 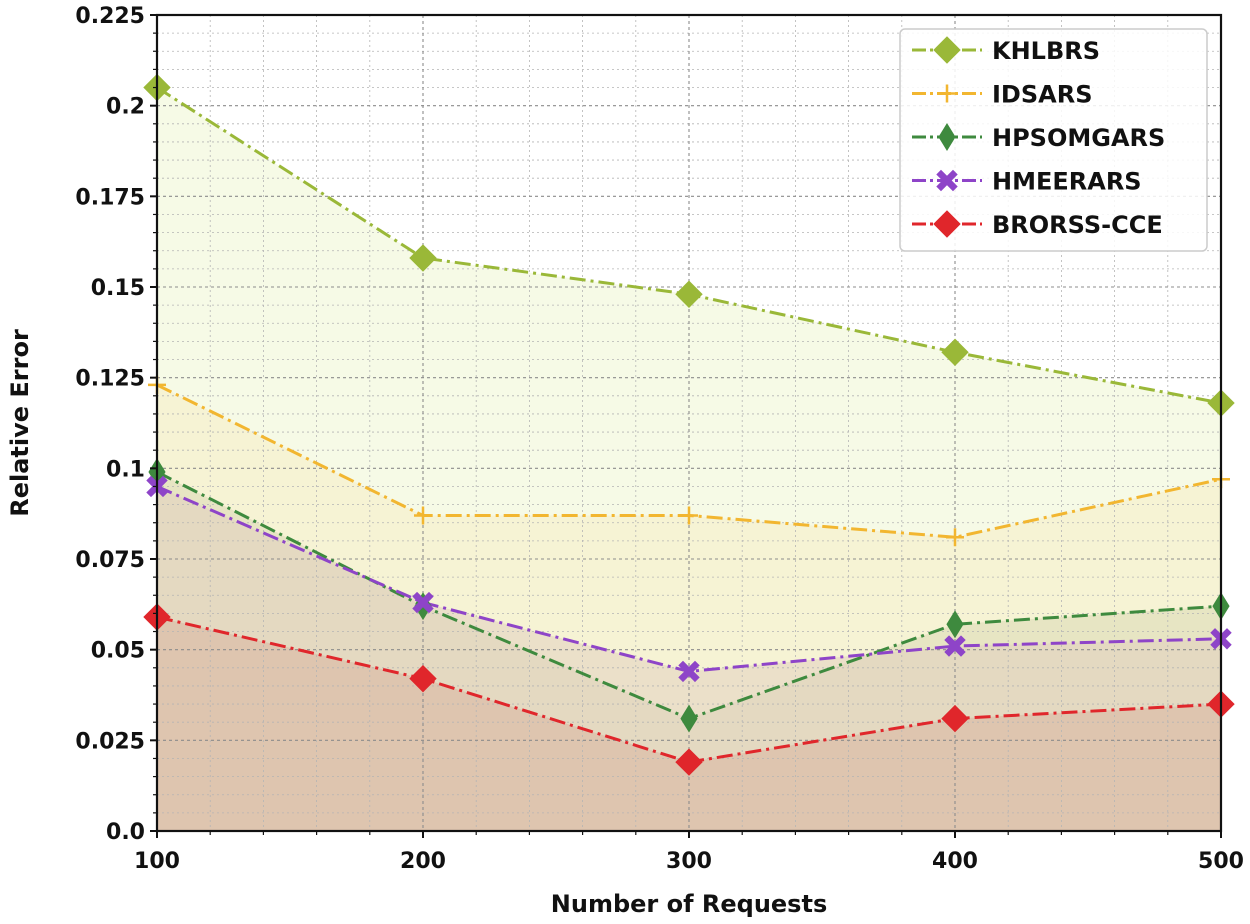 I want to click on legend-label-hmeerars: HMEERARS, so click(x=1067, y=182).